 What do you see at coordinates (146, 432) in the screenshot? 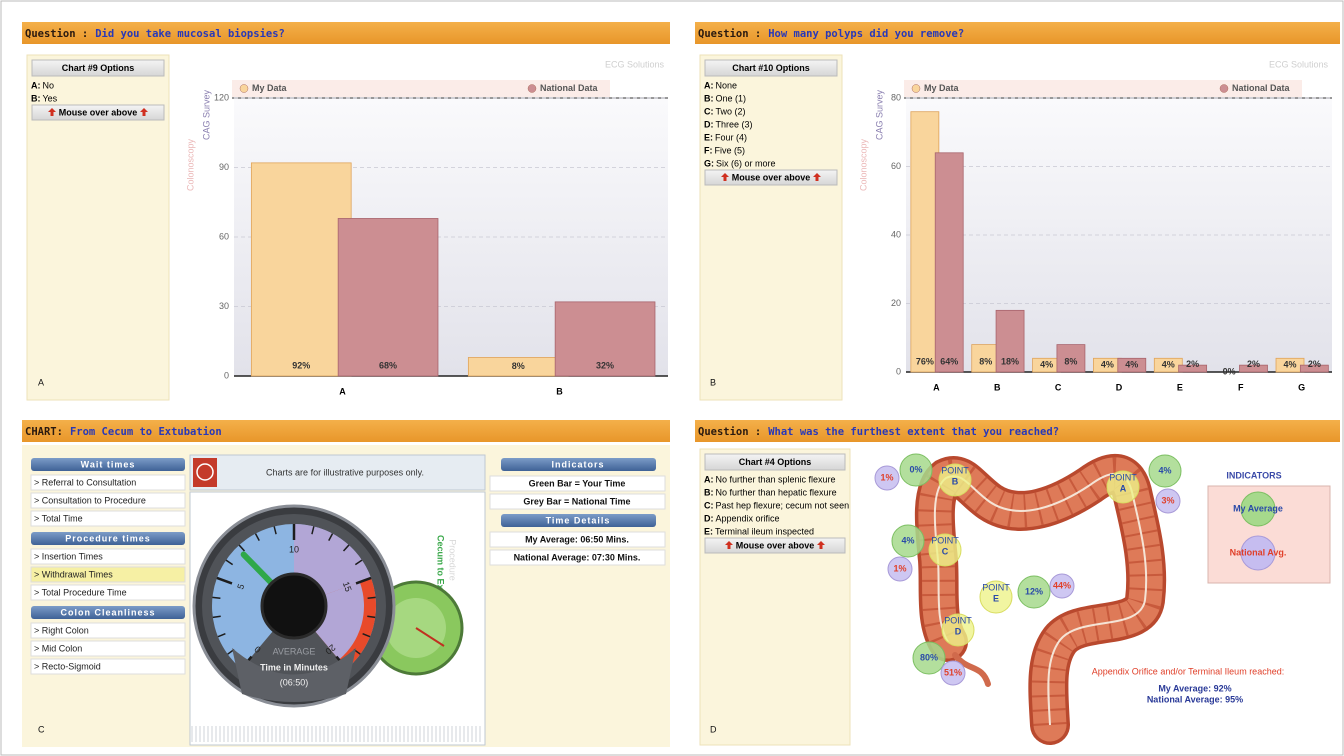
I see `header-question: From Cecum to Extubation` at bounding box center [146, 432].